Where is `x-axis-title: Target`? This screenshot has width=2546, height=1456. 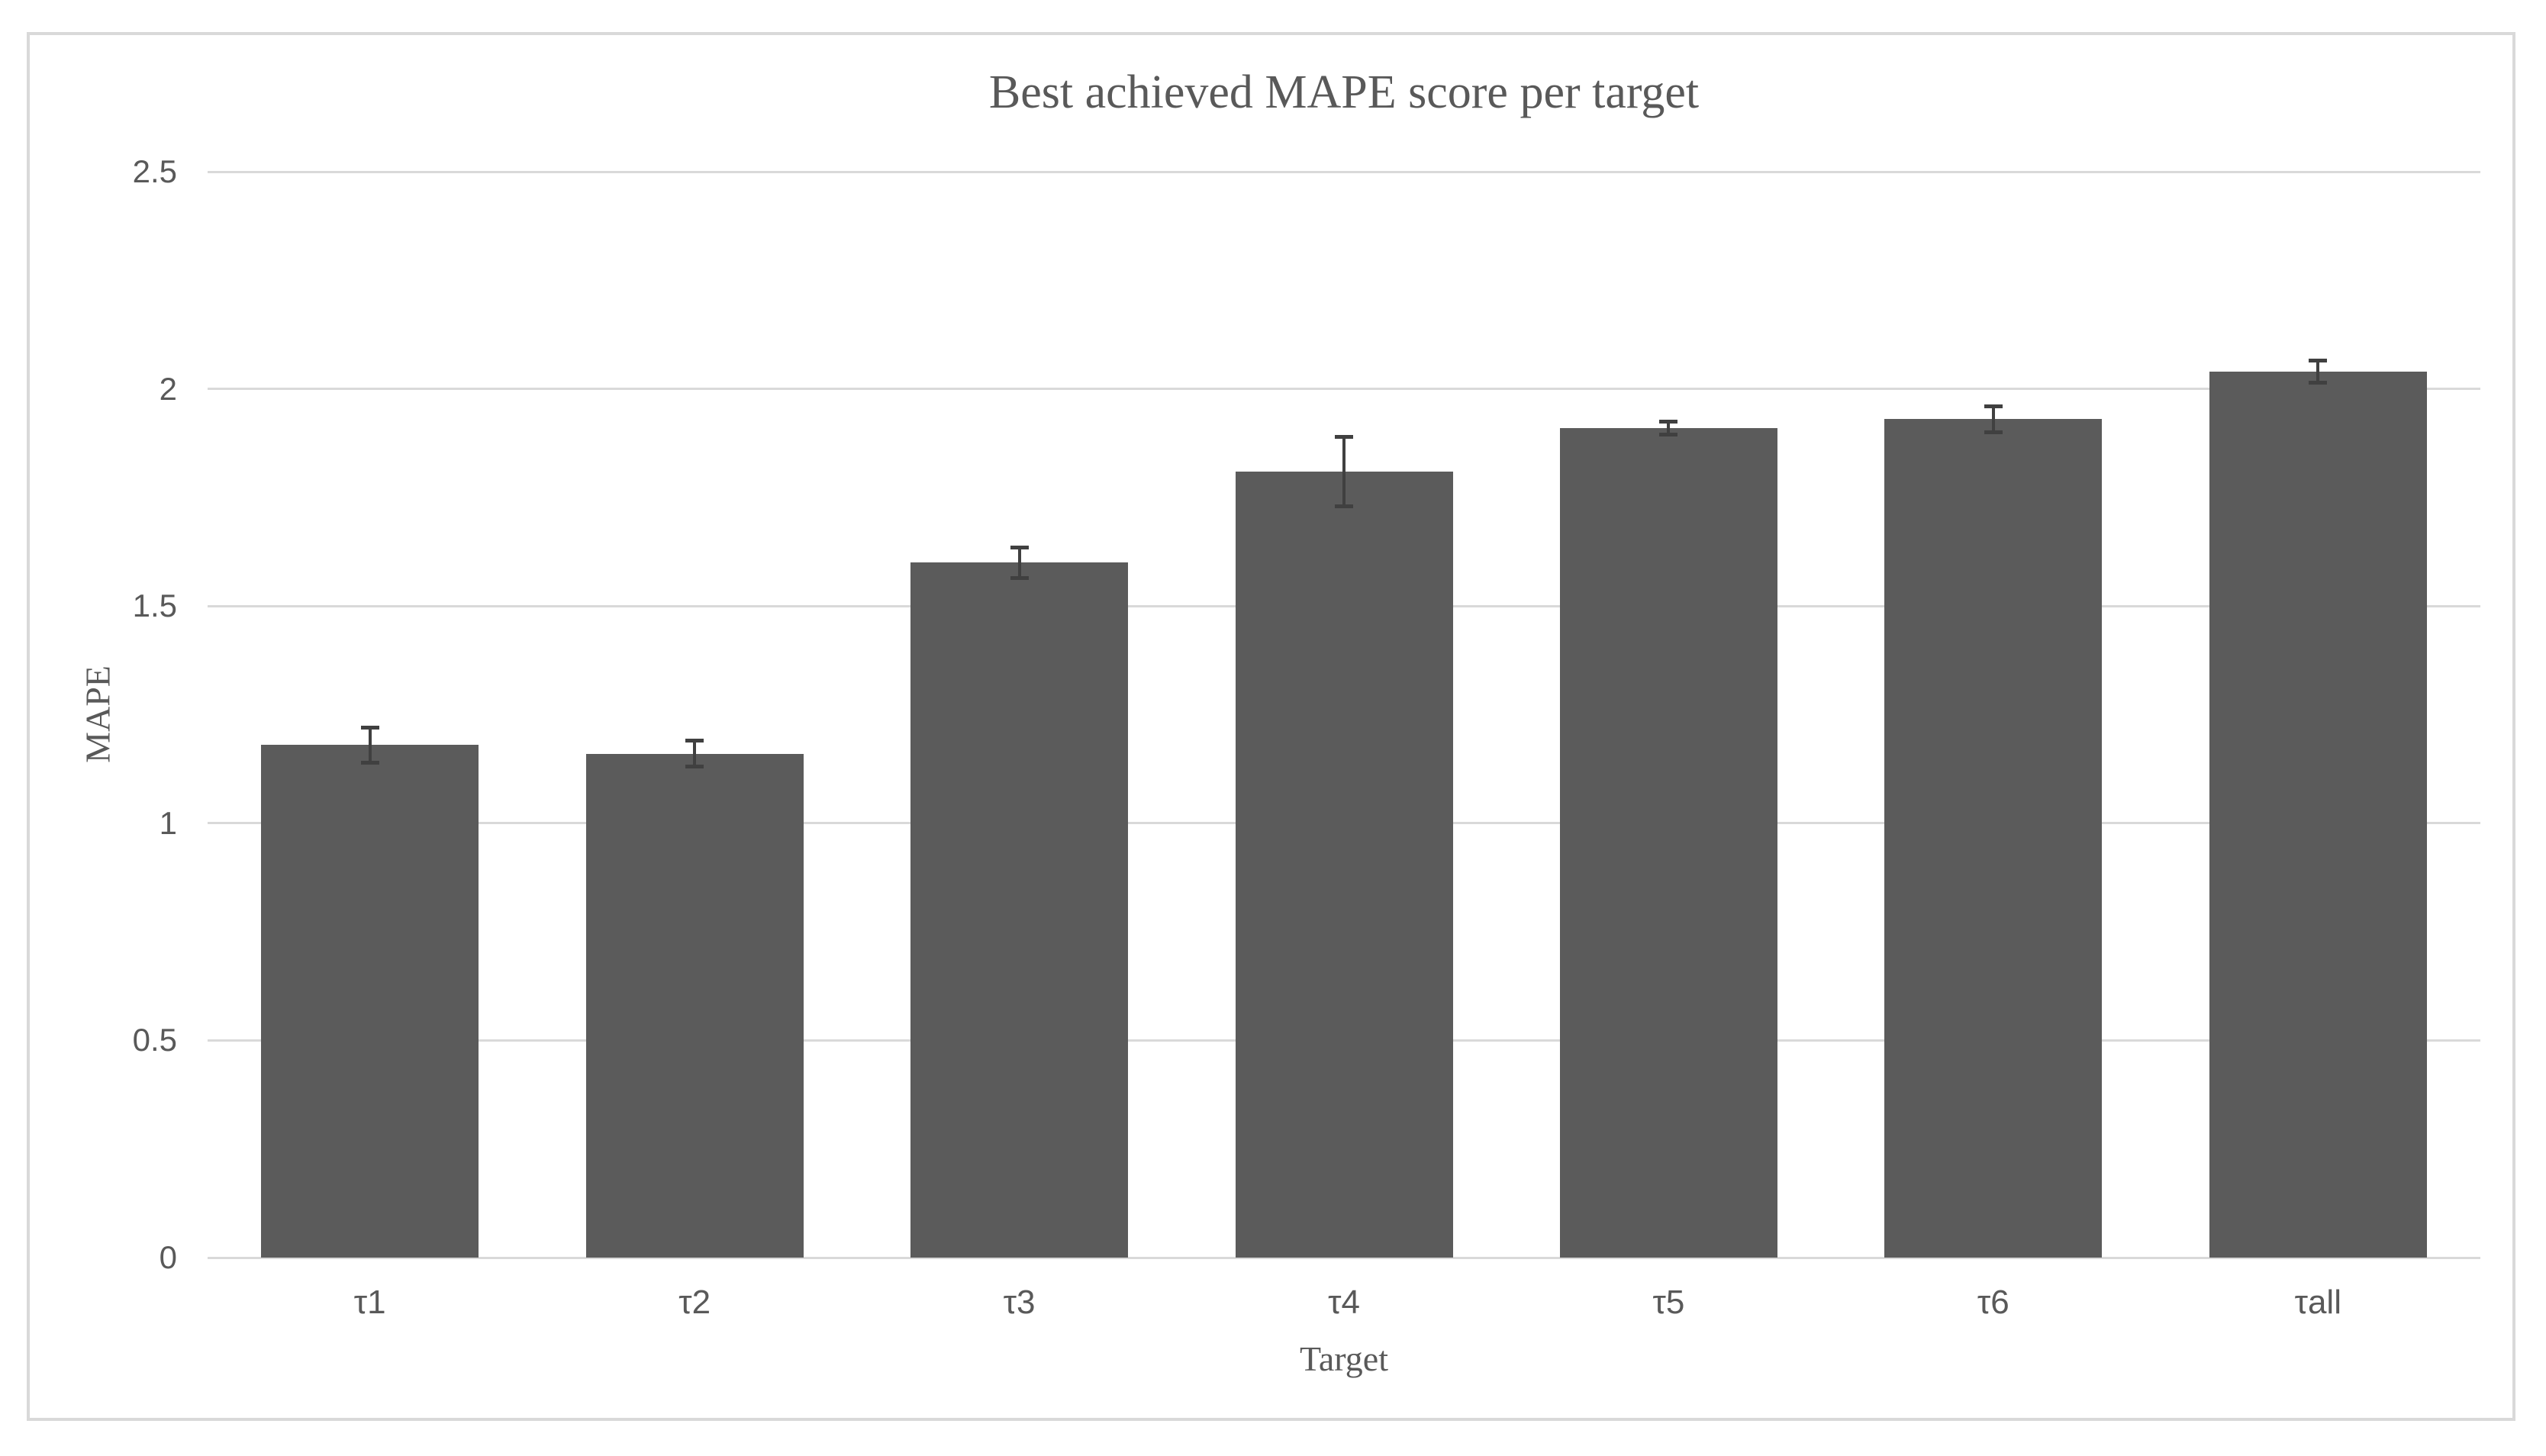
x-axis-title: Target is located at coordinates (1344, 1358).